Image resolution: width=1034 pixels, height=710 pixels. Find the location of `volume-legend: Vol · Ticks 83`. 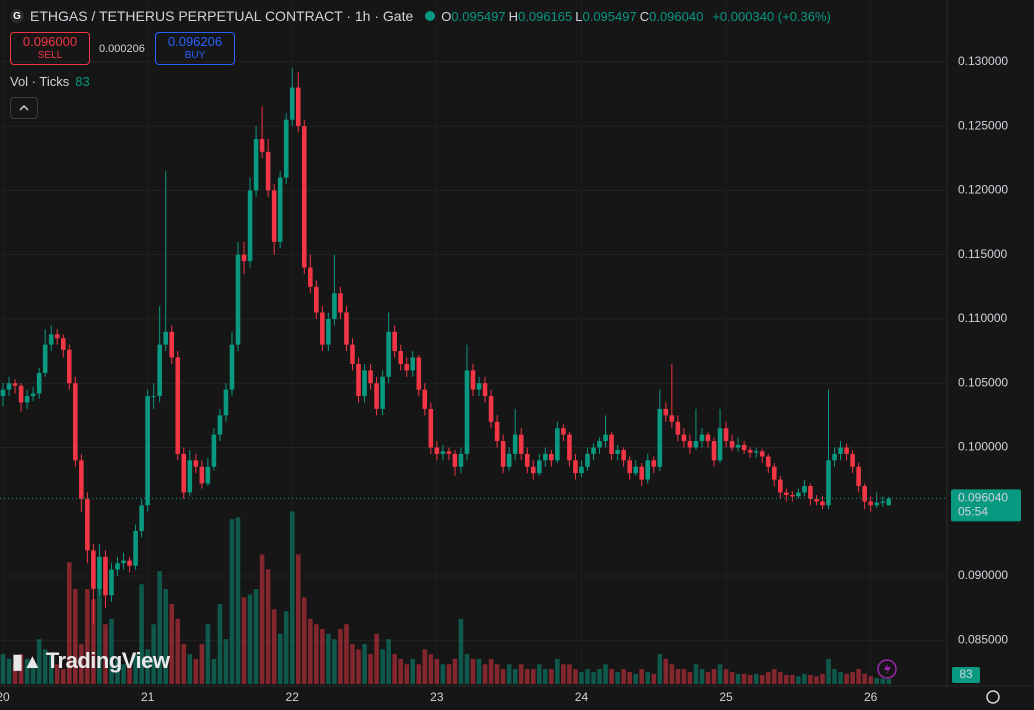

volume-legend: Vol · Ticks 83 is located at coordinates (50, 81).